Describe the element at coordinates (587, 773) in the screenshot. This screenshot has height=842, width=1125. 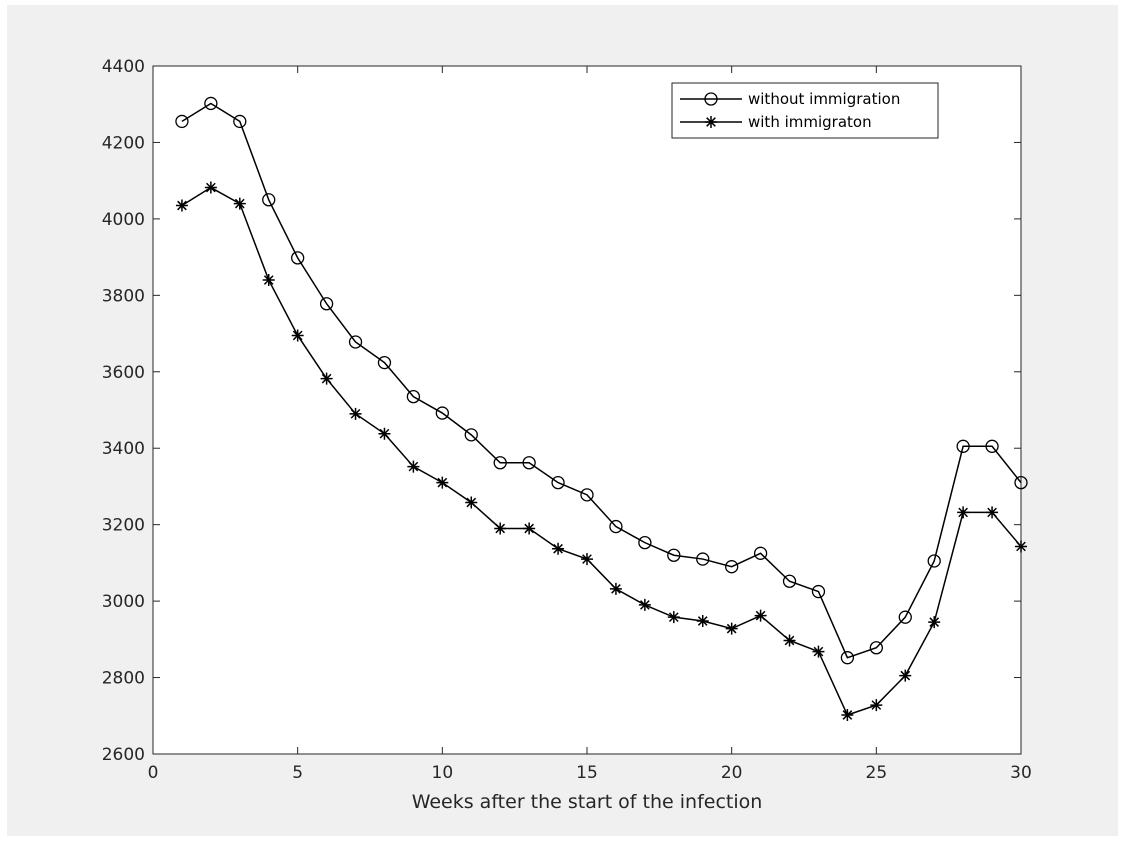
I see `x-tick-label: 15` at that location.